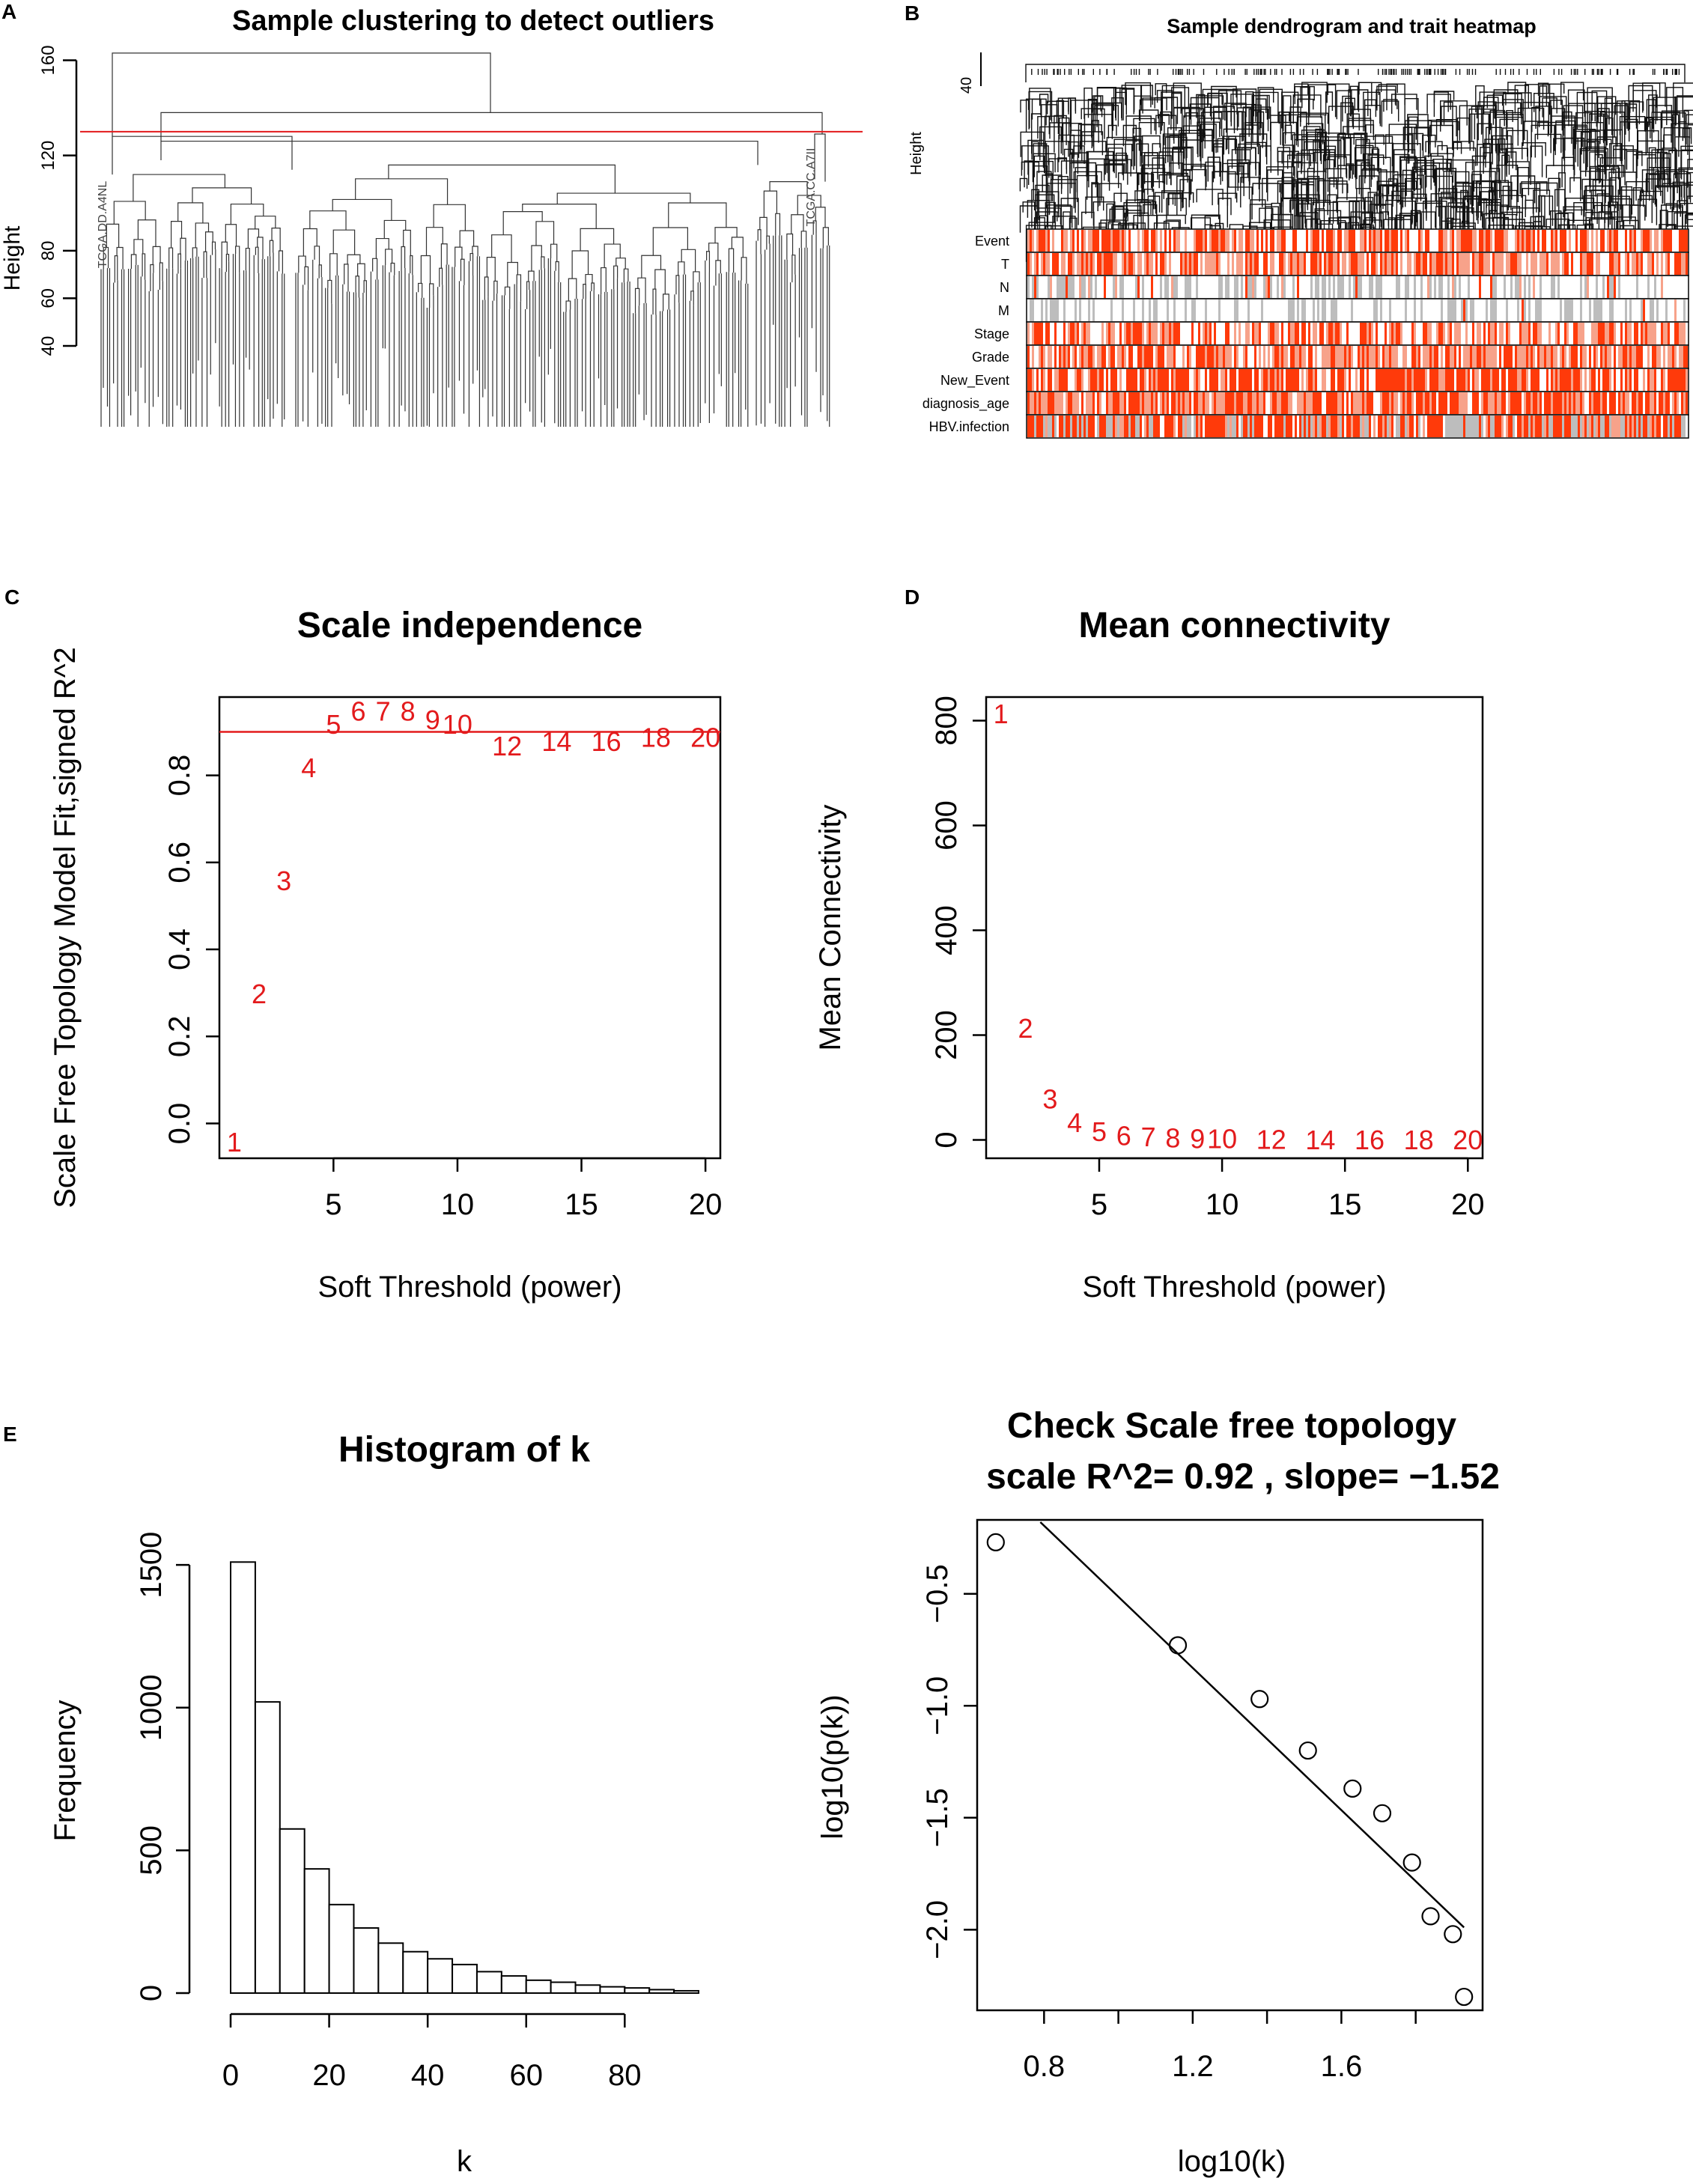 The height and width of the screenshot is (2184, 1693). I want to click on chart-e1-x-tick-label: 40, so click(428, 2075).